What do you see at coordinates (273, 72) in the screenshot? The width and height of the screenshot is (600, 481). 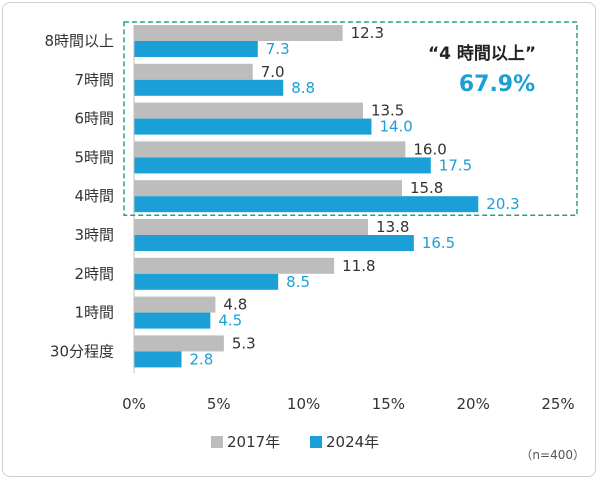 I see `data-label-2017: 7.0` at bounding box center [273, 72].